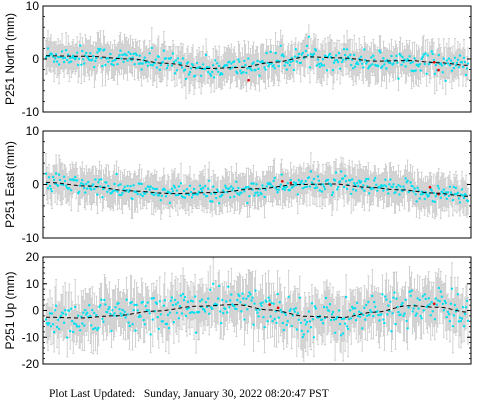 The height and width of the screenshot is (404, 481). Describe the element at coordinates (257, 189) in the screenshot. I see `model-line` at that location.